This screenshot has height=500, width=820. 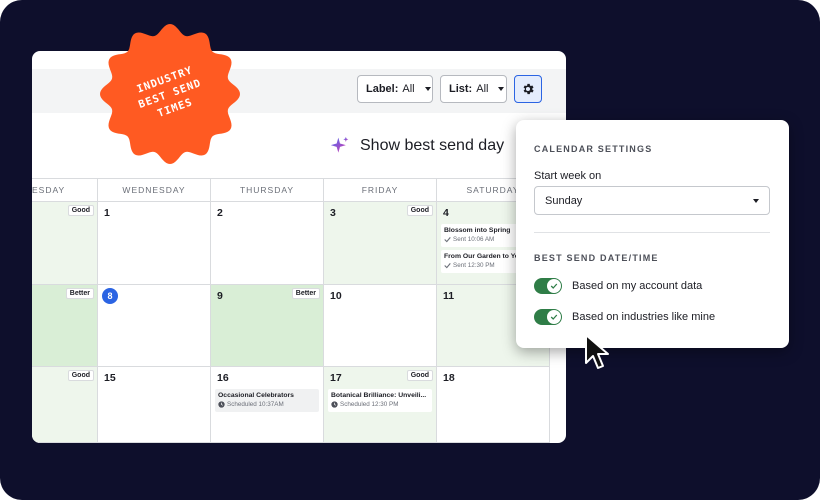 I want to click on campaign-event: Occasional Celebrators Scheduled 10:37AM, so click(x=267, y=400).